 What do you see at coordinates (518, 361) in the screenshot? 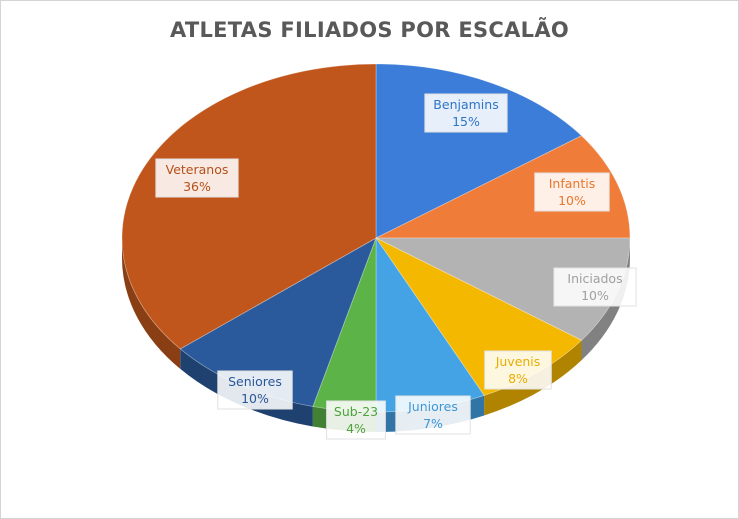
I see `data-label-name-juvenis: Juvenis` at bounding box center [518, 361].